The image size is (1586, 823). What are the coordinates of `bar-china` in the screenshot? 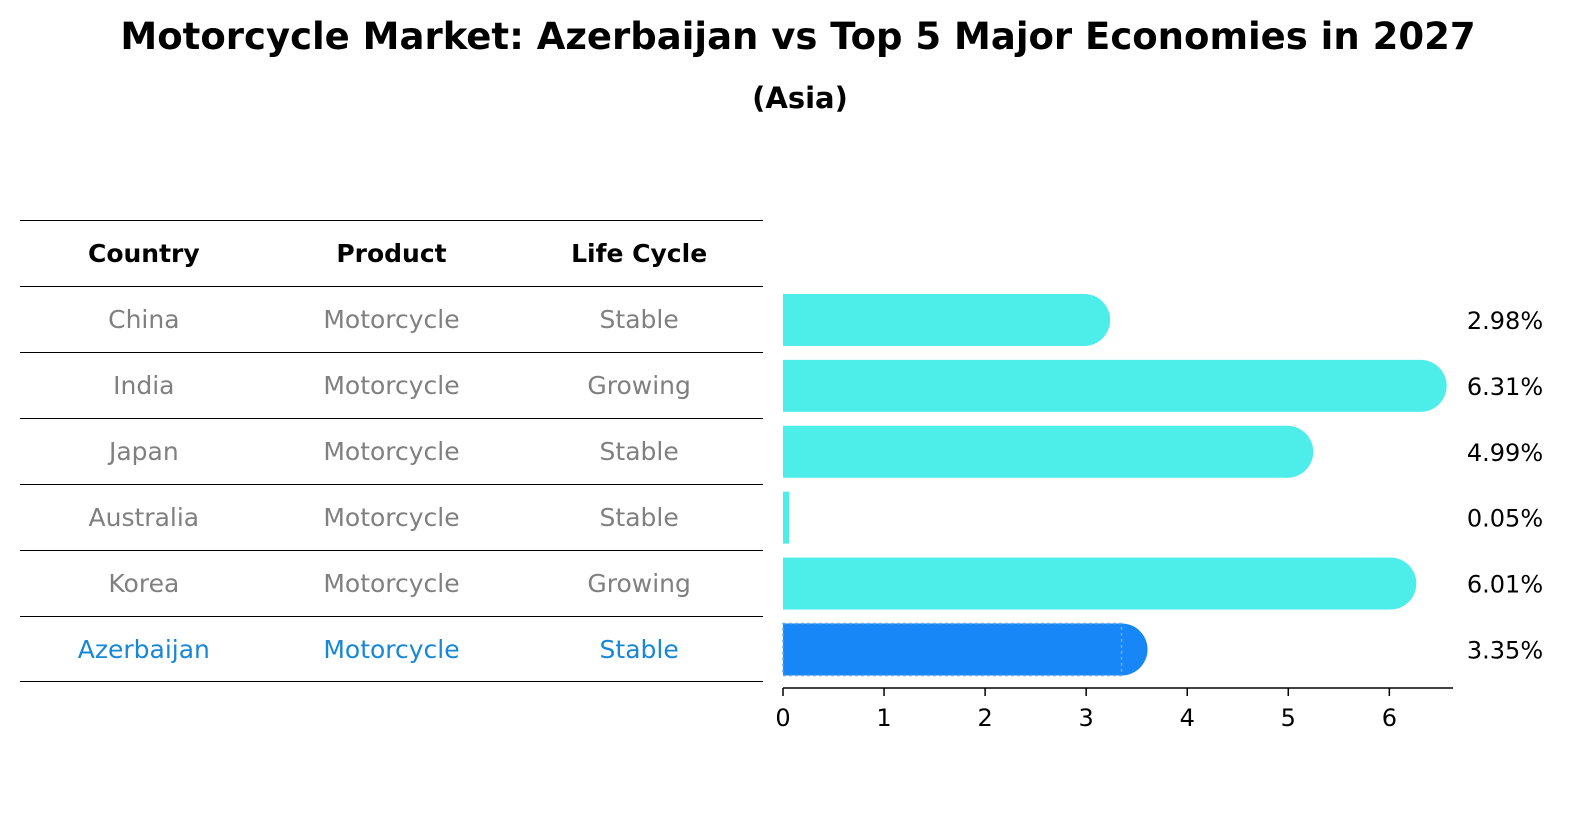 It's located at (947, 319).